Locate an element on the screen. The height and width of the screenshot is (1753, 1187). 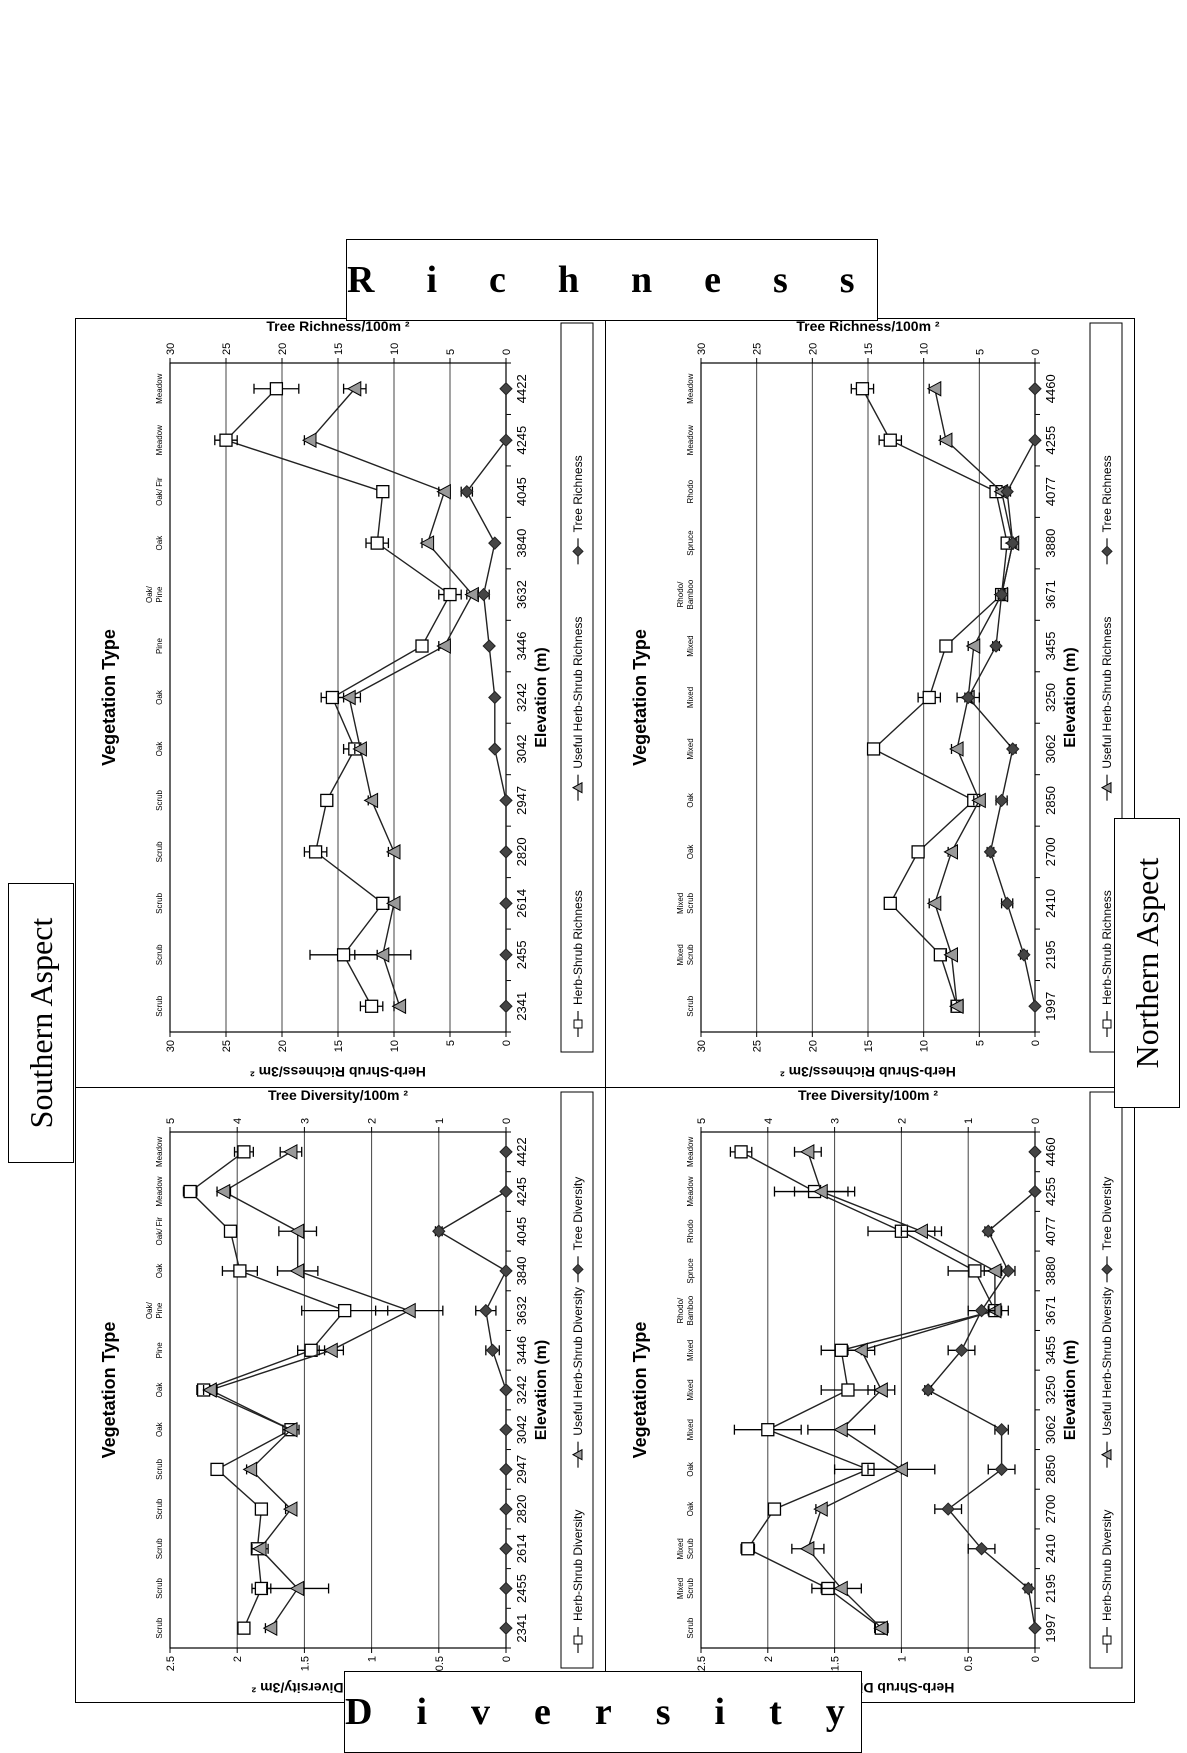
legend-label: Tree Diversity is located at coordinates (578, 1214).